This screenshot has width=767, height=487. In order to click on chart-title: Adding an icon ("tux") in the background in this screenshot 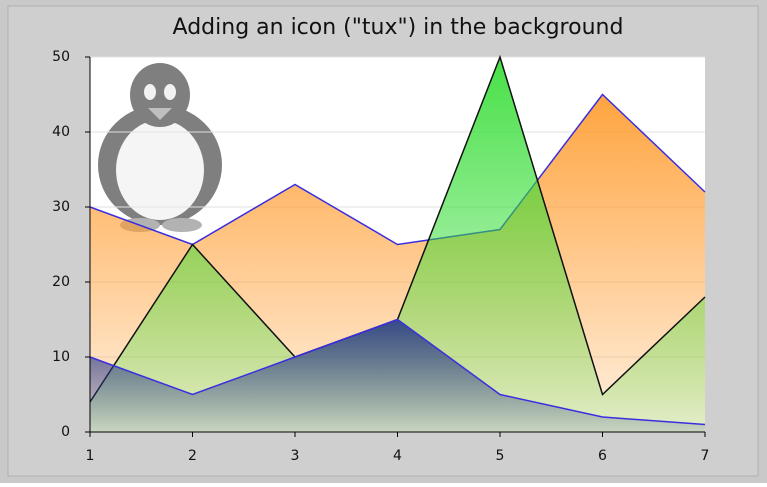, I will do `click(398, 27)`.